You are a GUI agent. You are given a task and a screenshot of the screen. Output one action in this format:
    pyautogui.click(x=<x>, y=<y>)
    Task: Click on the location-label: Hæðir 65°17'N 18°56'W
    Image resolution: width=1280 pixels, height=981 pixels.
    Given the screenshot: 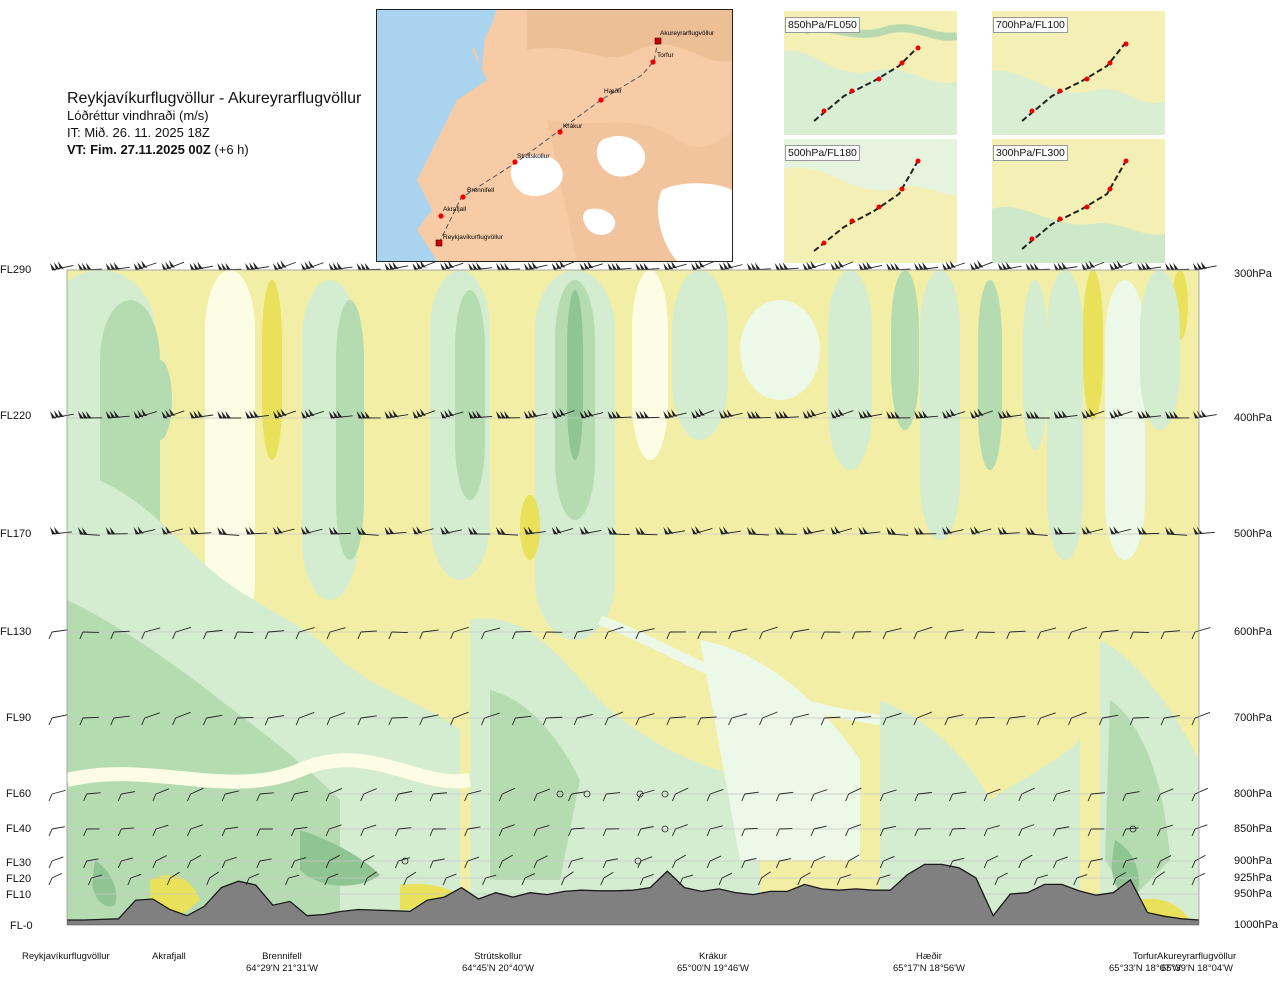 What is the action you would take?
    pyautogui.click(x=929, y=963)
    